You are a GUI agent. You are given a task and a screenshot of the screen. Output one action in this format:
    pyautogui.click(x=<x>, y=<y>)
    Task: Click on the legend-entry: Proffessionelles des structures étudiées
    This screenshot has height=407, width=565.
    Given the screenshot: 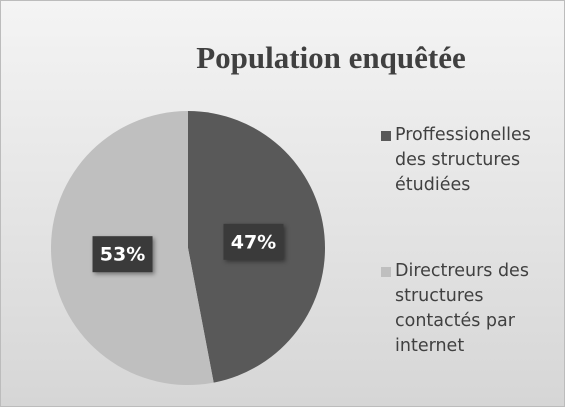 What is the action you would take?
    pyautogui.click(x=471, y=160)
    